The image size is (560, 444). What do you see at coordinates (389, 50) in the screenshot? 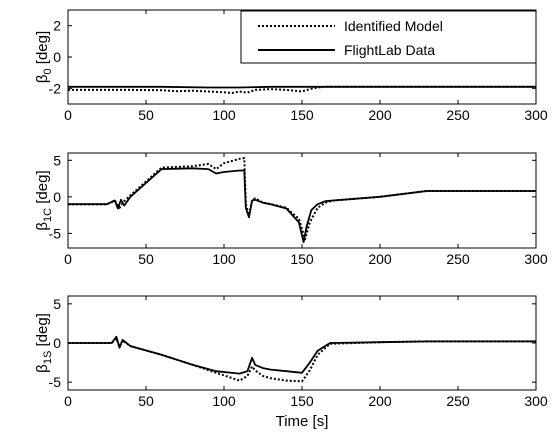
I see `legend-label: FlightLab Data` at bounding box center [389, 50].